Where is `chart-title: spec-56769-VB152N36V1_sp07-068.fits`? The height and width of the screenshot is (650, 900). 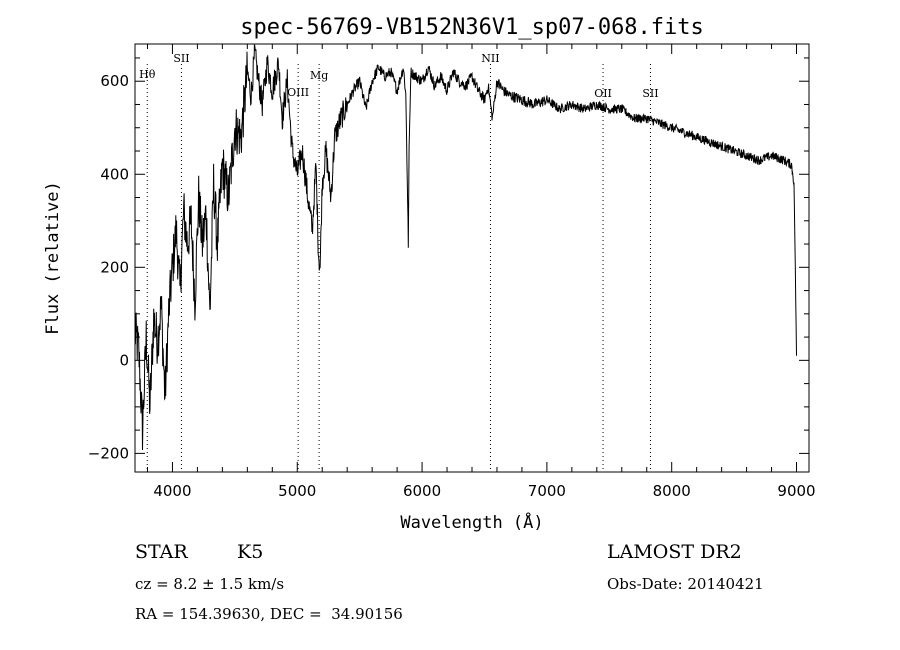
chart-title: spec-56769-VB152N36V1_sp07-068.fits is located at coordinates (472, 27).